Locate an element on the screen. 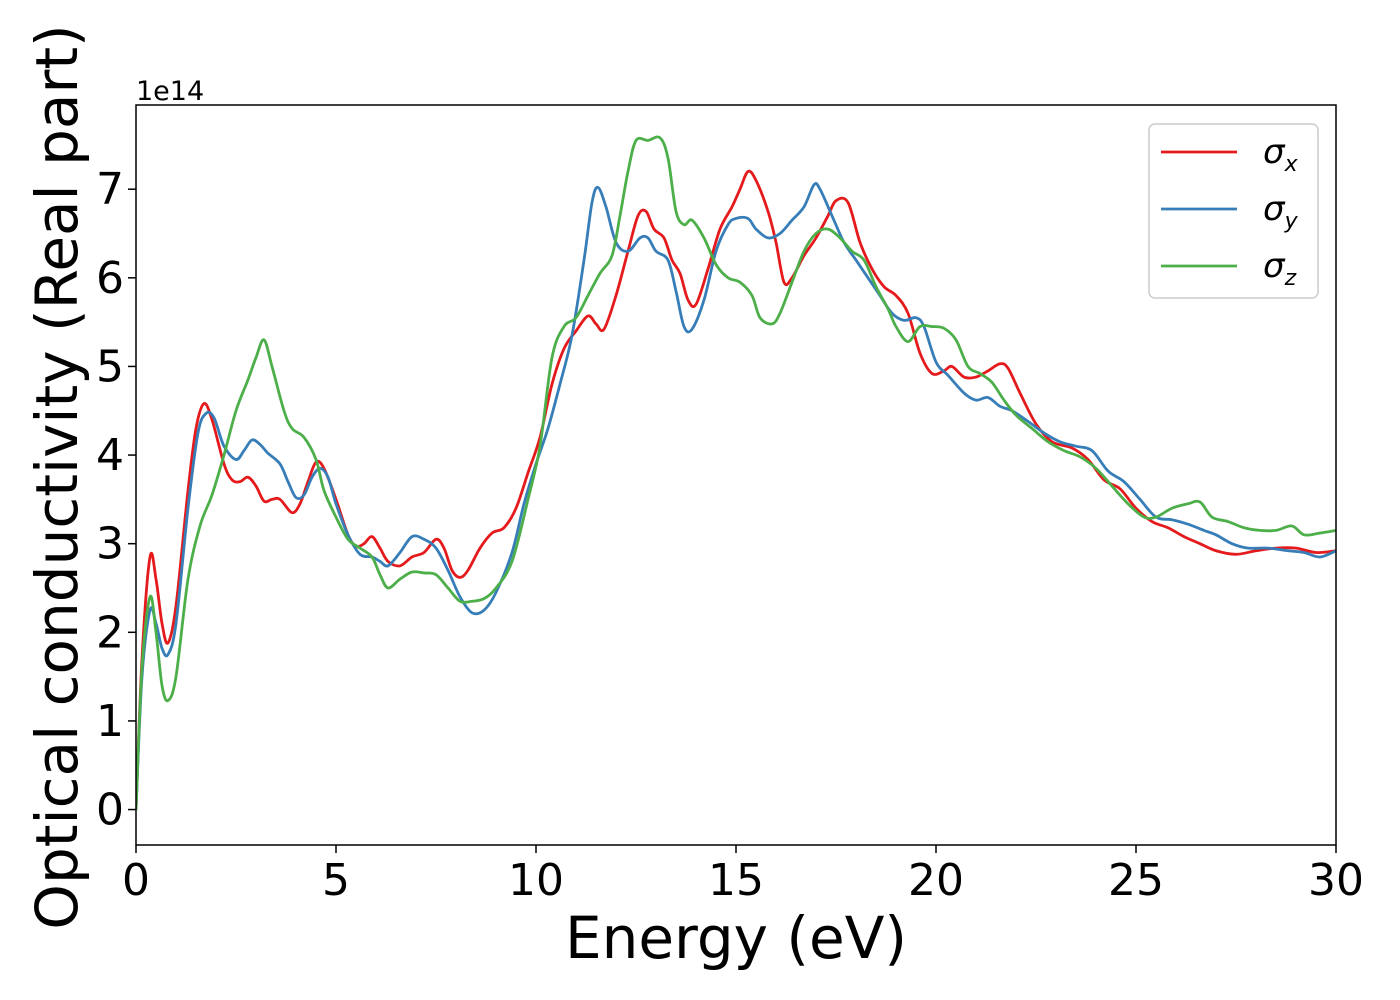 The height and width of the screenshot is (1000, 1400). y-offset-label: 1e14 is located at coordinates (170, 91).